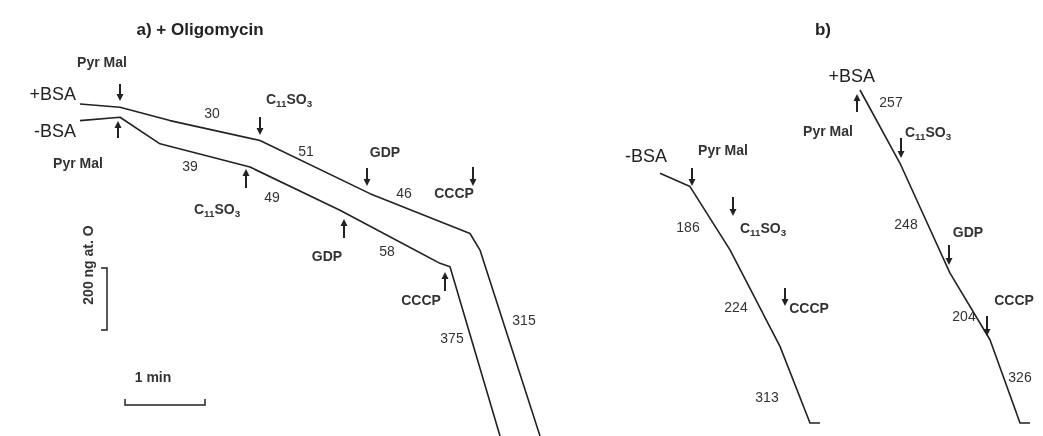 The width and height of the screenshot is (1043, 436). Describe the element at coordinates (52, 94) in the screenshot. I see `legend-label: +BSA` at that location.